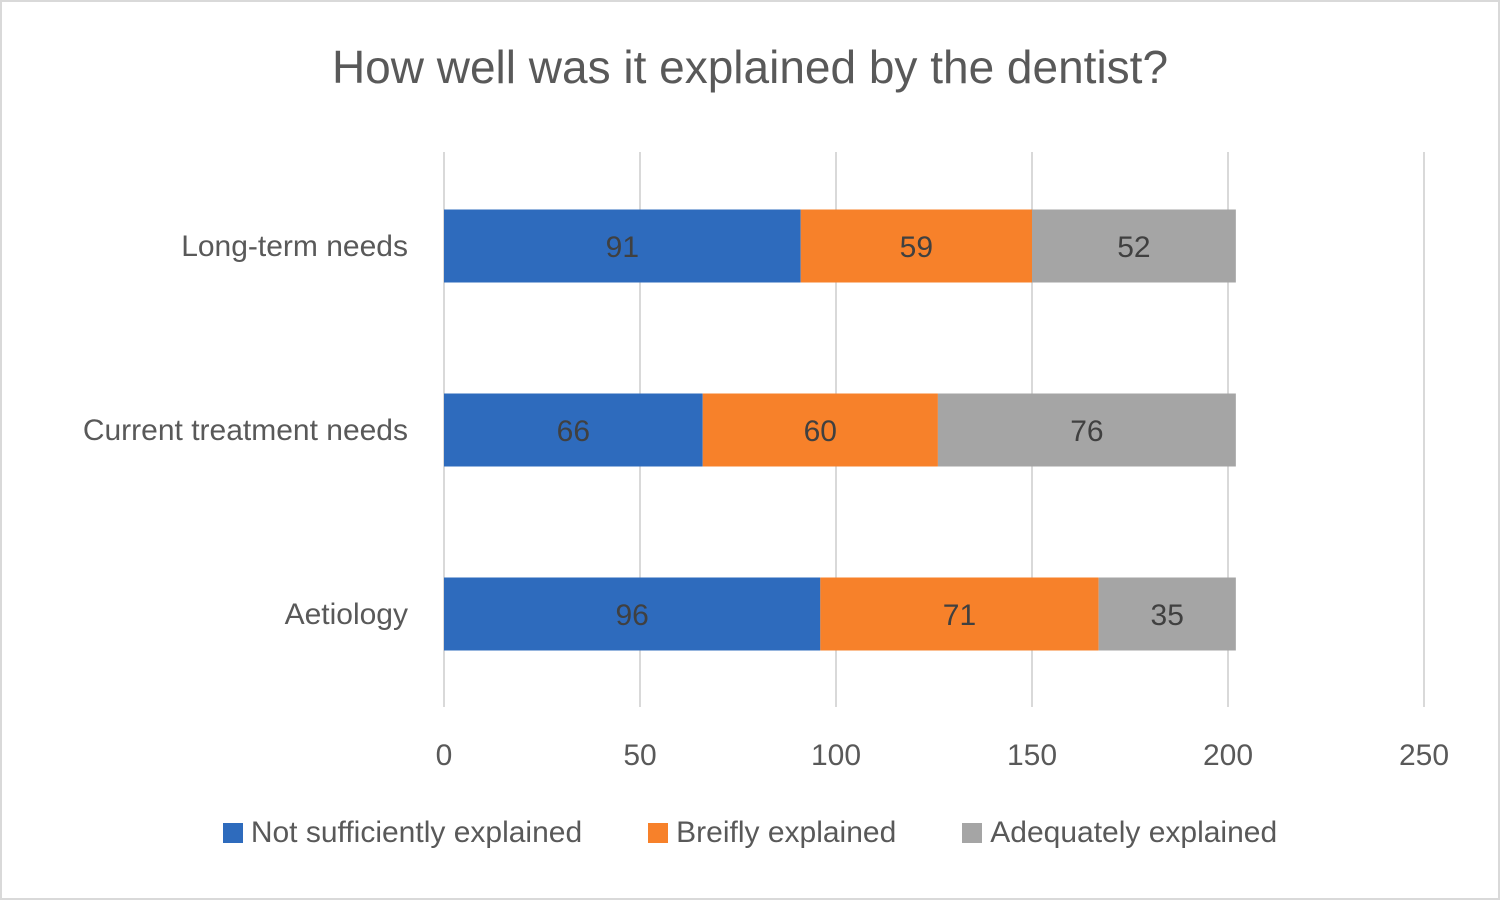 This screenshot has width=1500, height=900. What do you see at coordinates (294, 246) in the screenshot?
I see `category-label: Long-term needs` at bounding box center [294, 246].